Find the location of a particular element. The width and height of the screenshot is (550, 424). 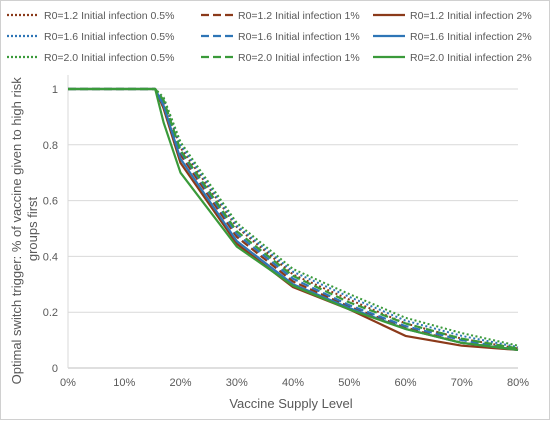

legend-label: R0=1.6 Initial infection 2% is located at coordinates (471, 37).